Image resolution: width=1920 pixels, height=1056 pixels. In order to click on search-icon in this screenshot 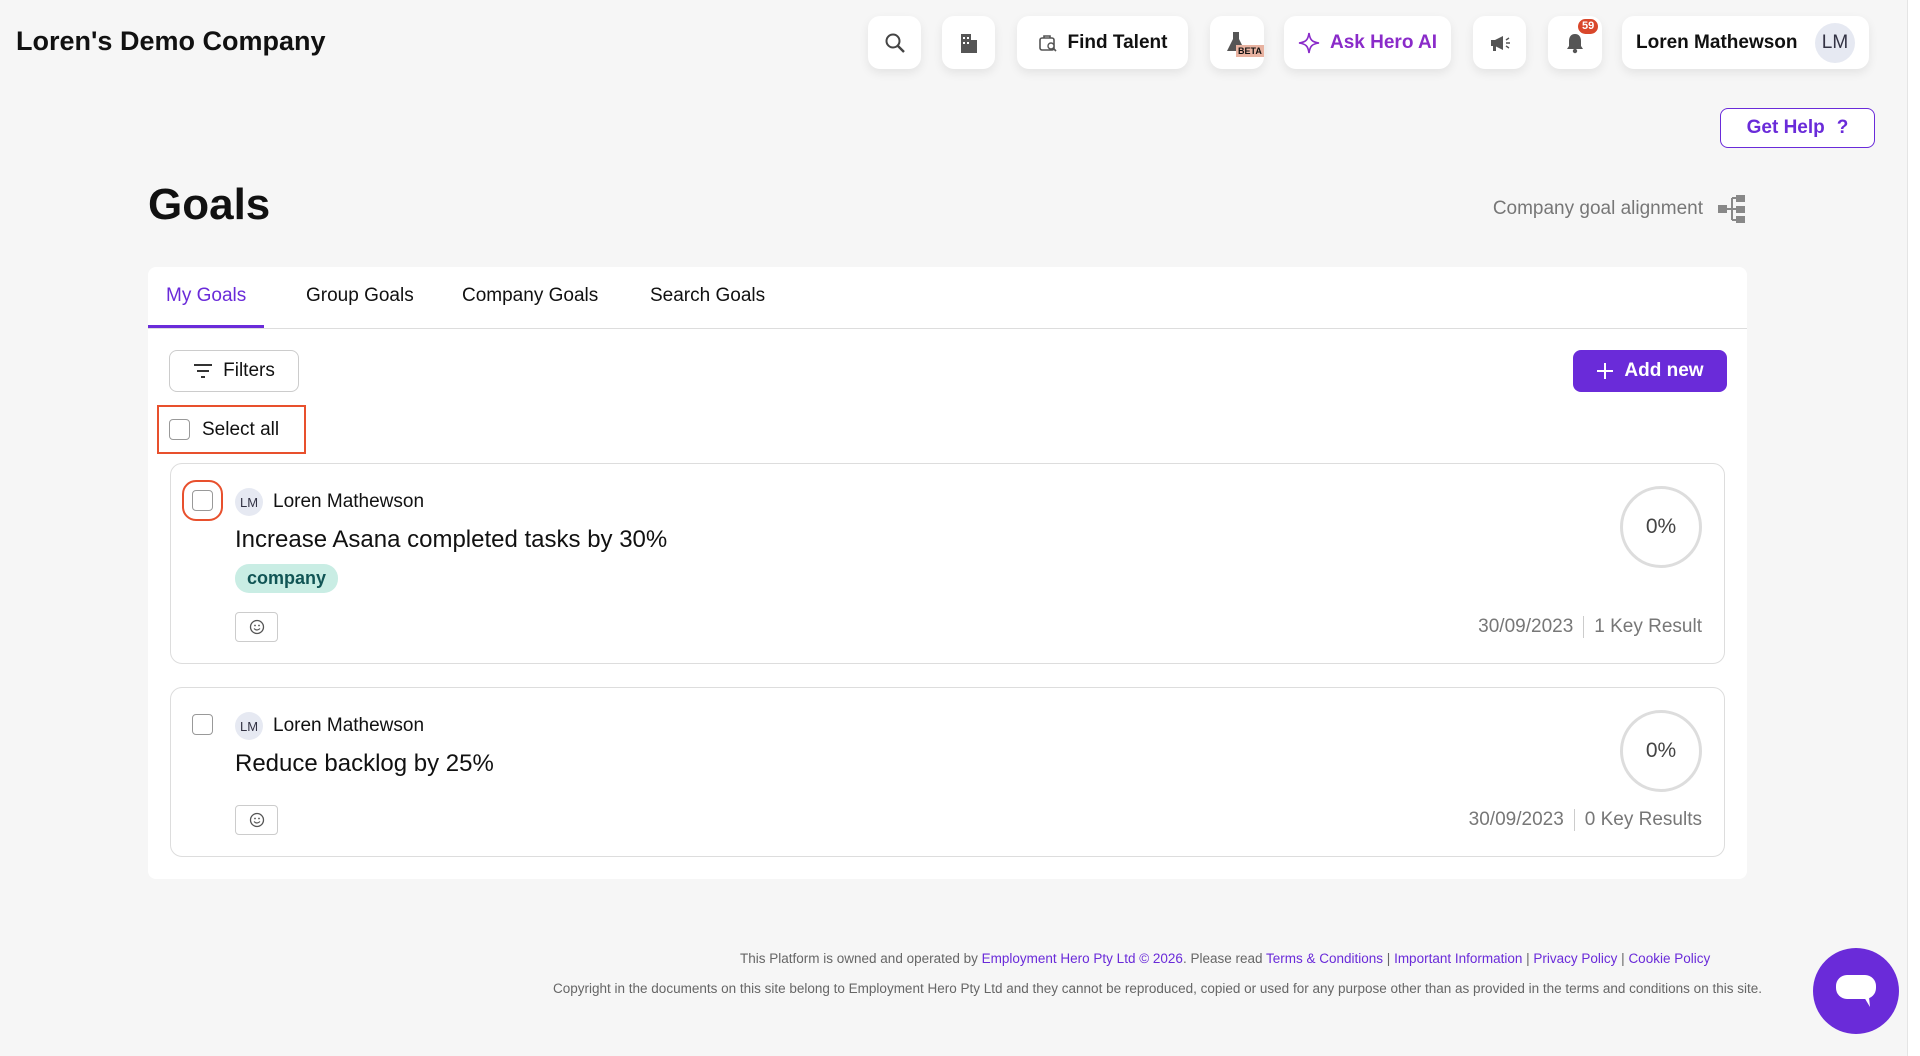, I will do `click(895, 43)`.